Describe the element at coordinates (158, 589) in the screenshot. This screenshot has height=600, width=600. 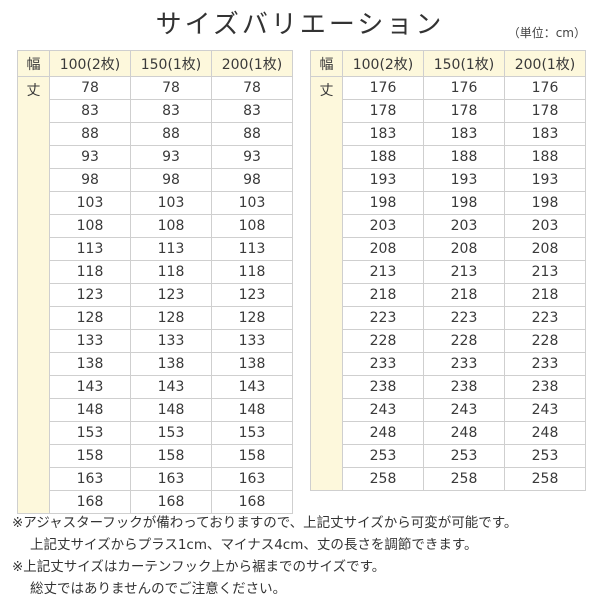
I see `note-2-line-2: 総丈ではありませんのでご注意ください。` at that location.